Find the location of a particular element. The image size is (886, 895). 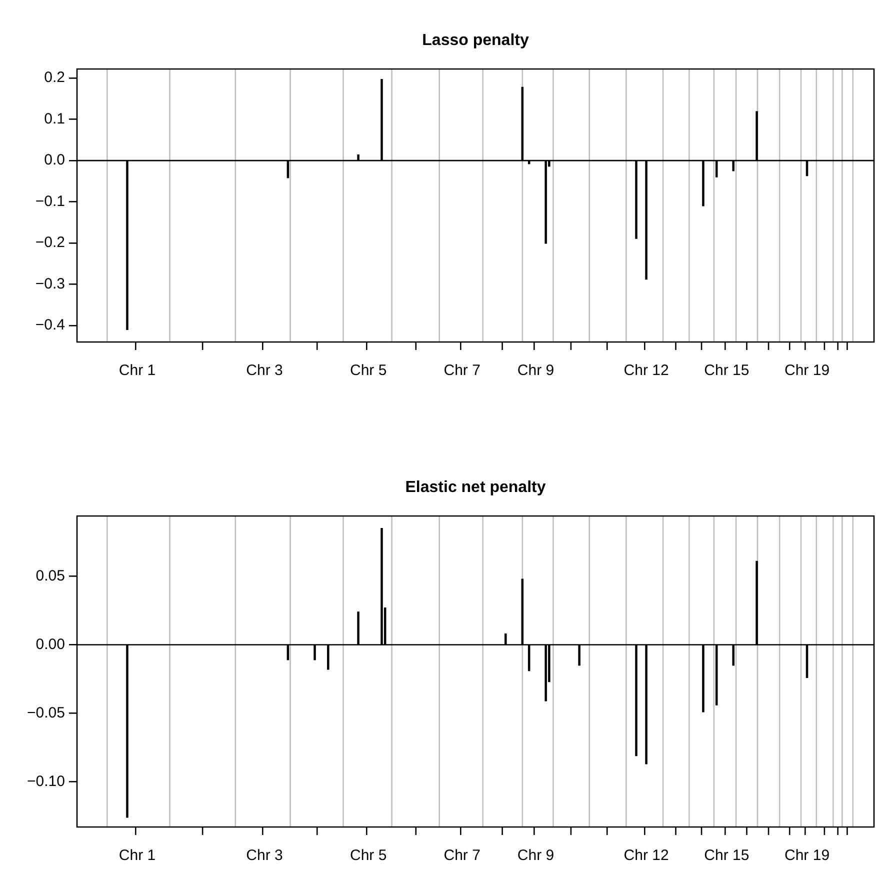

y-tick-label: −0.4 is located at coordinates (50, 325).